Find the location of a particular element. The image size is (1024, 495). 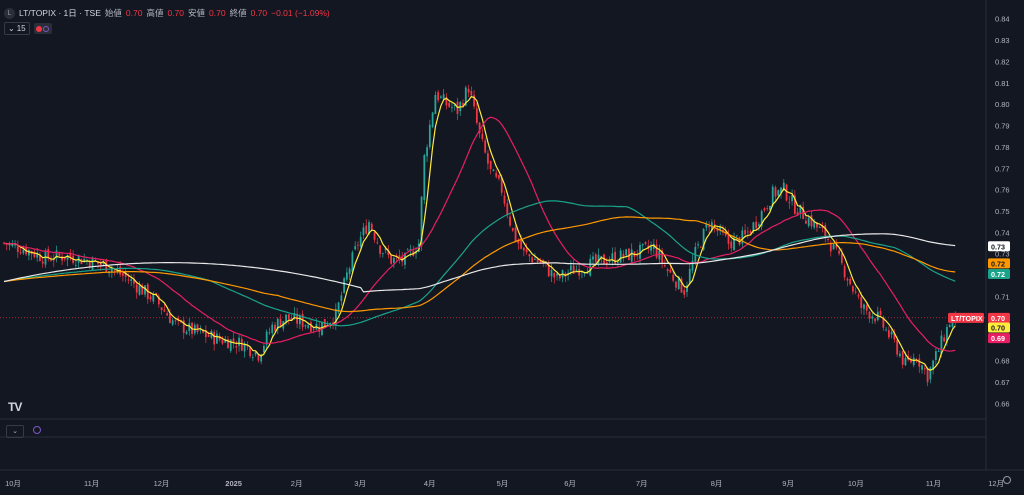

gear-icon is located at coordinates (1007, 480).